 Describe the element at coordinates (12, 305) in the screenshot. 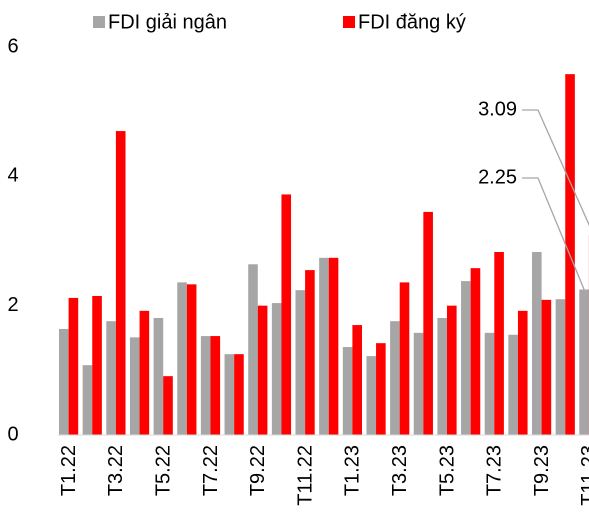

I see `y-tick-label: 2` at that location.